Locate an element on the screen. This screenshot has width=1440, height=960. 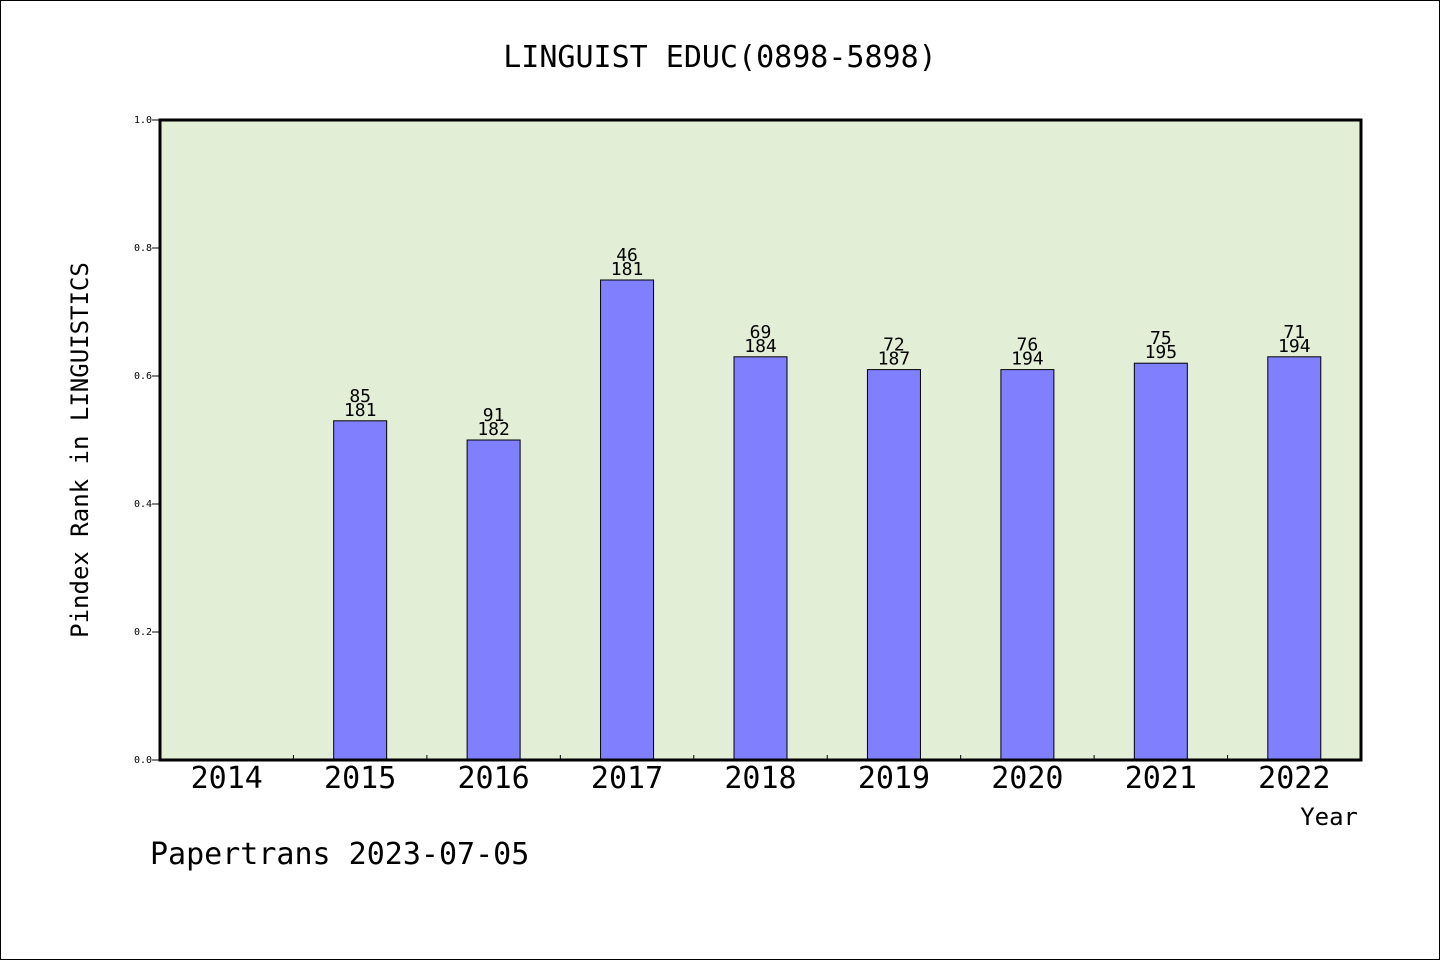
y-tick-label: 0.4 is located at coordinates (143, 504).